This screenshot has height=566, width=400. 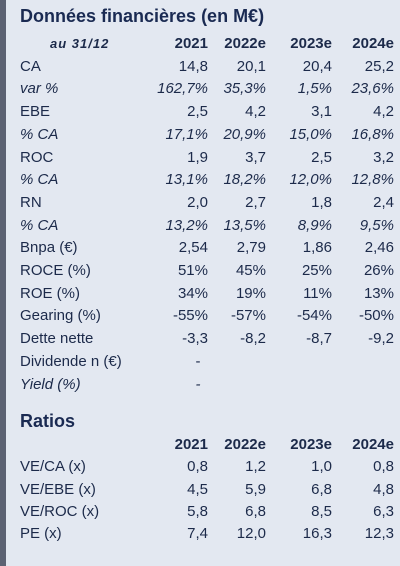 What do you see at coordinates (250, 293) in the screenshot?
I see `cell-value: 19%` at bounding box center [250, 293].